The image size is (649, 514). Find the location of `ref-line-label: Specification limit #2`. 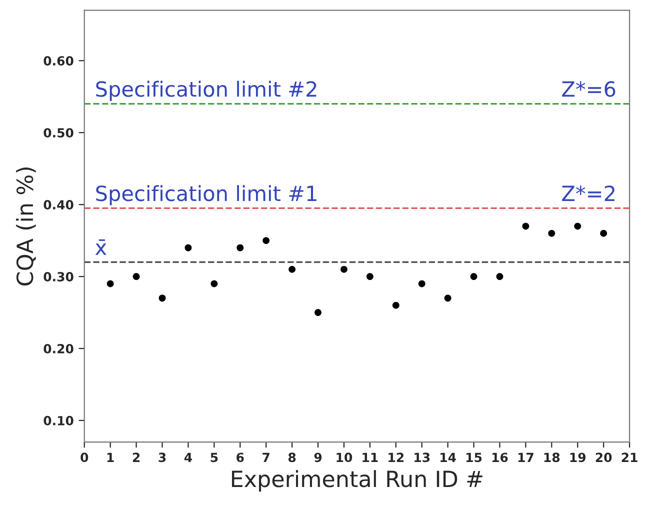

ref-line-label: Specification limit #2 is located at coordinates (206, 90).